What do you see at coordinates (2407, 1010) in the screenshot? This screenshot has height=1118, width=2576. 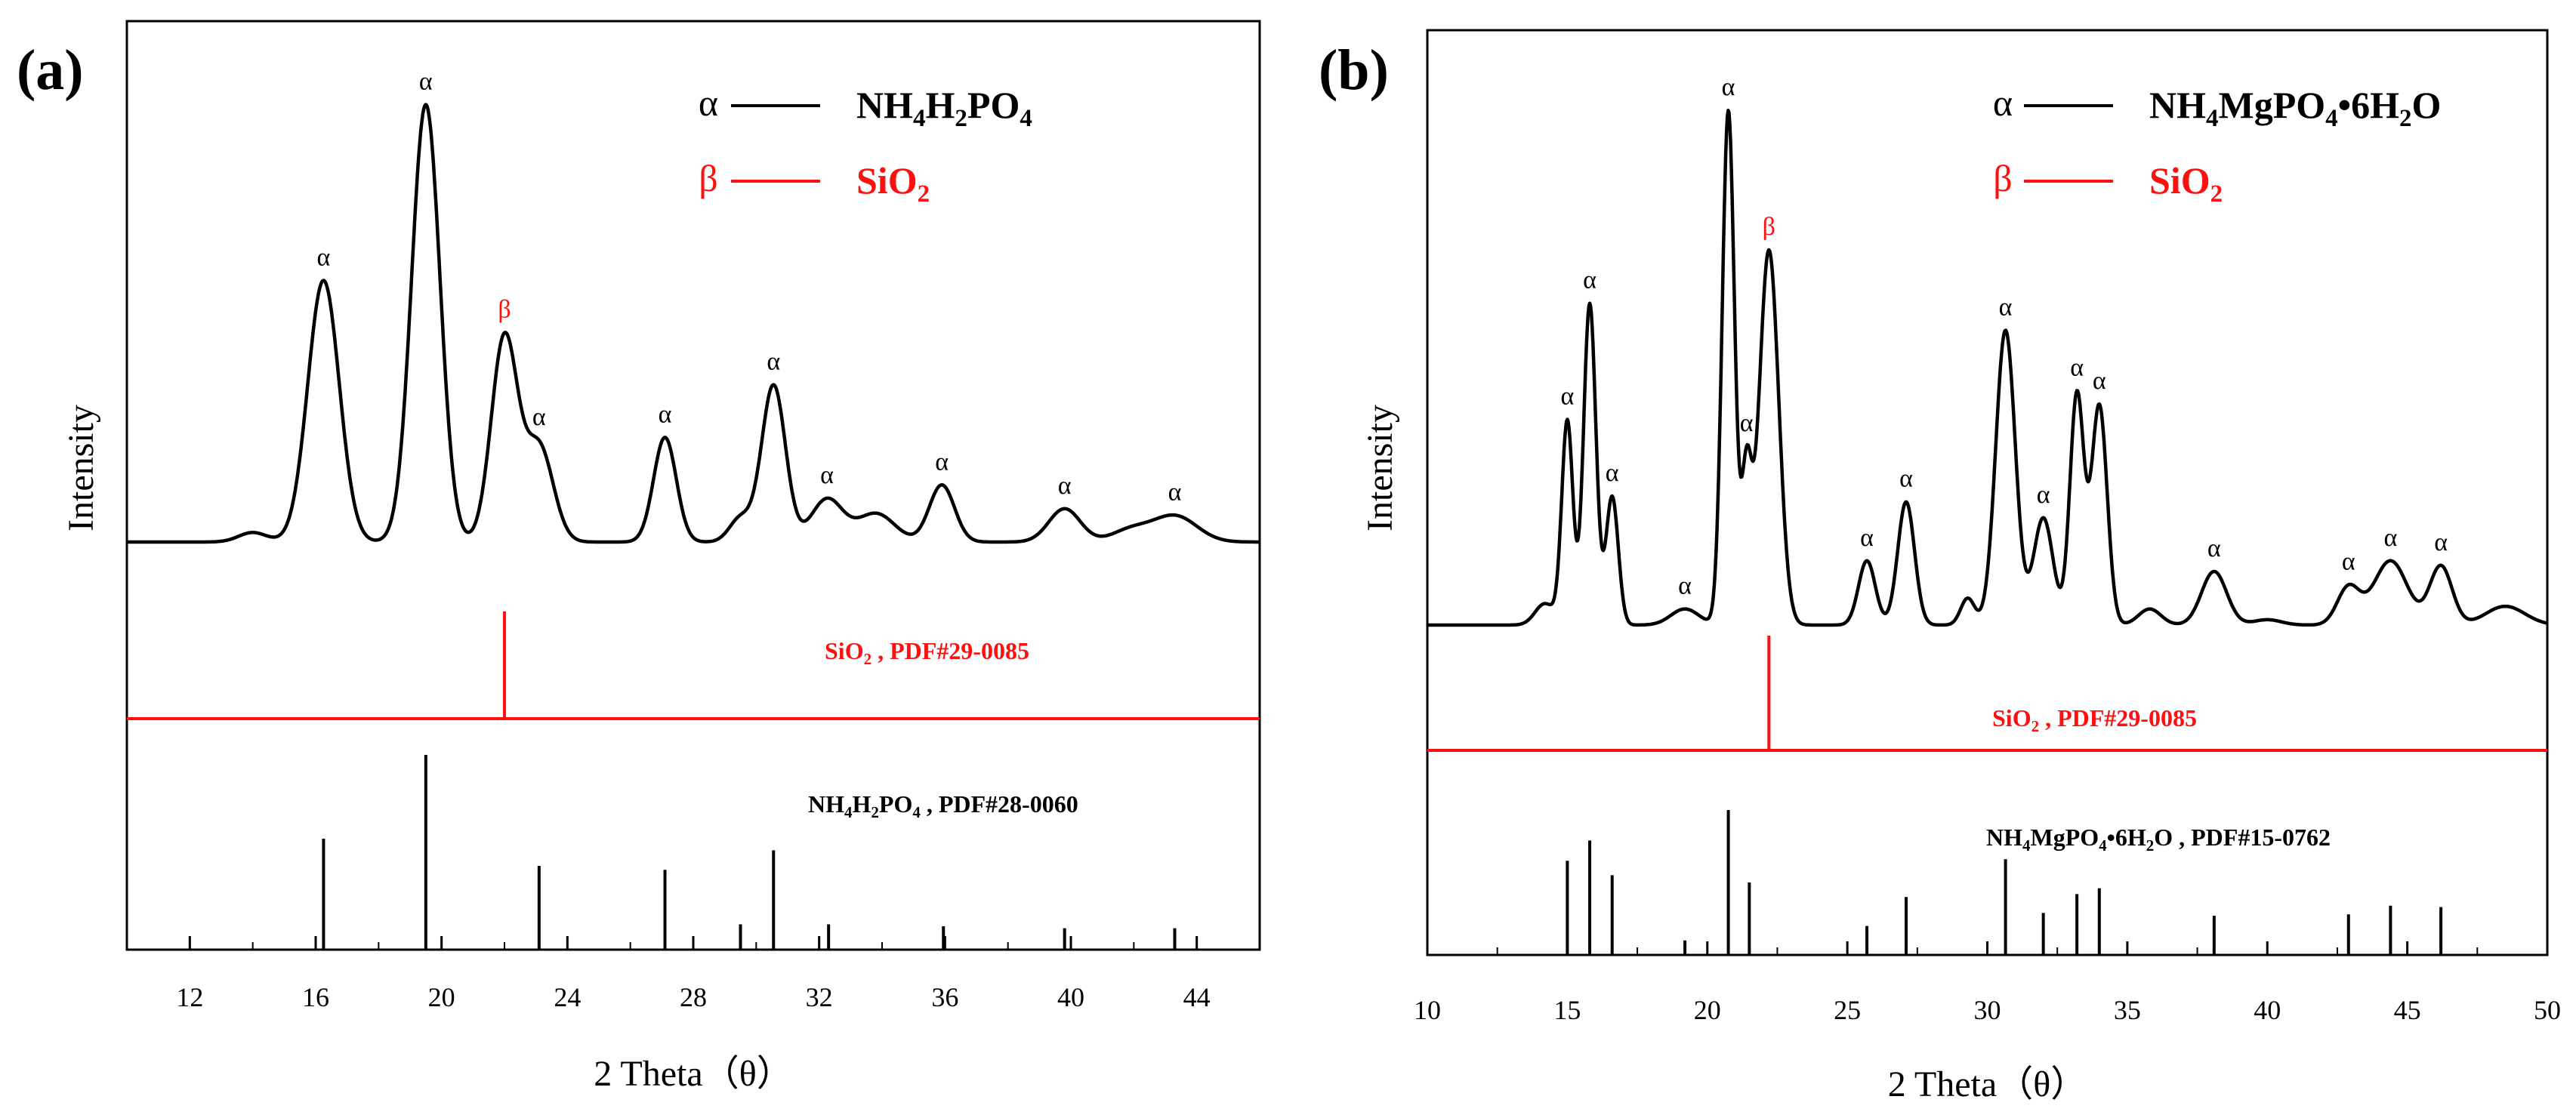 I see `x-tick-label: 45` at bounding box center [2407, 1010].